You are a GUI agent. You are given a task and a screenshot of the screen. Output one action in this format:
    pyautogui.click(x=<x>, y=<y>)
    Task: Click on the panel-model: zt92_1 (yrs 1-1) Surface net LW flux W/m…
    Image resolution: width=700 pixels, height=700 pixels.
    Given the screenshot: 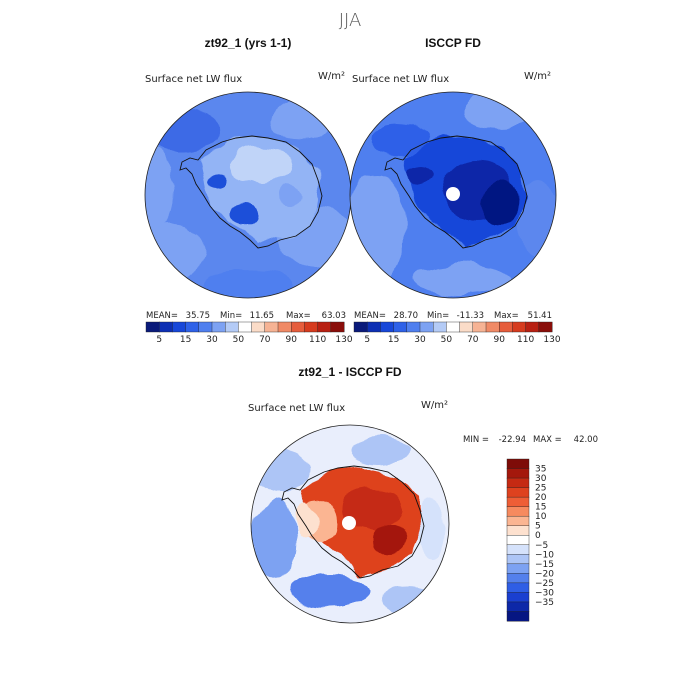 What is the action you would take?
    pyautogui.click(x=248, y=190)
    